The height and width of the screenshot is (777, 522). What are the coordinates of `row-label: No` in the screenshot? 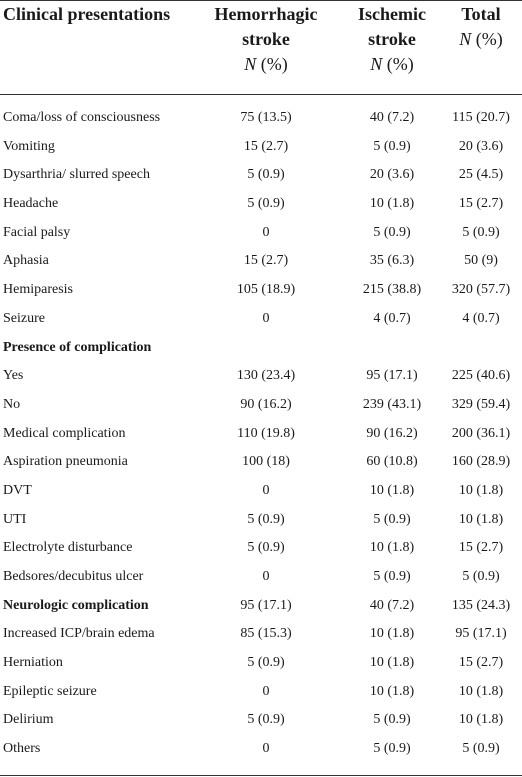 It's located at (12, 404).